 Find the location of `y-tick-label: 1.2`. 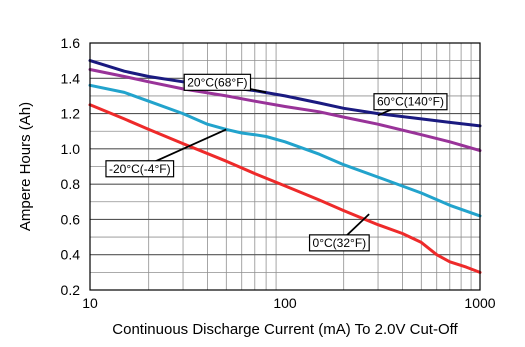

y-tick-label: 1.2 is located at coordinates (71, 114).